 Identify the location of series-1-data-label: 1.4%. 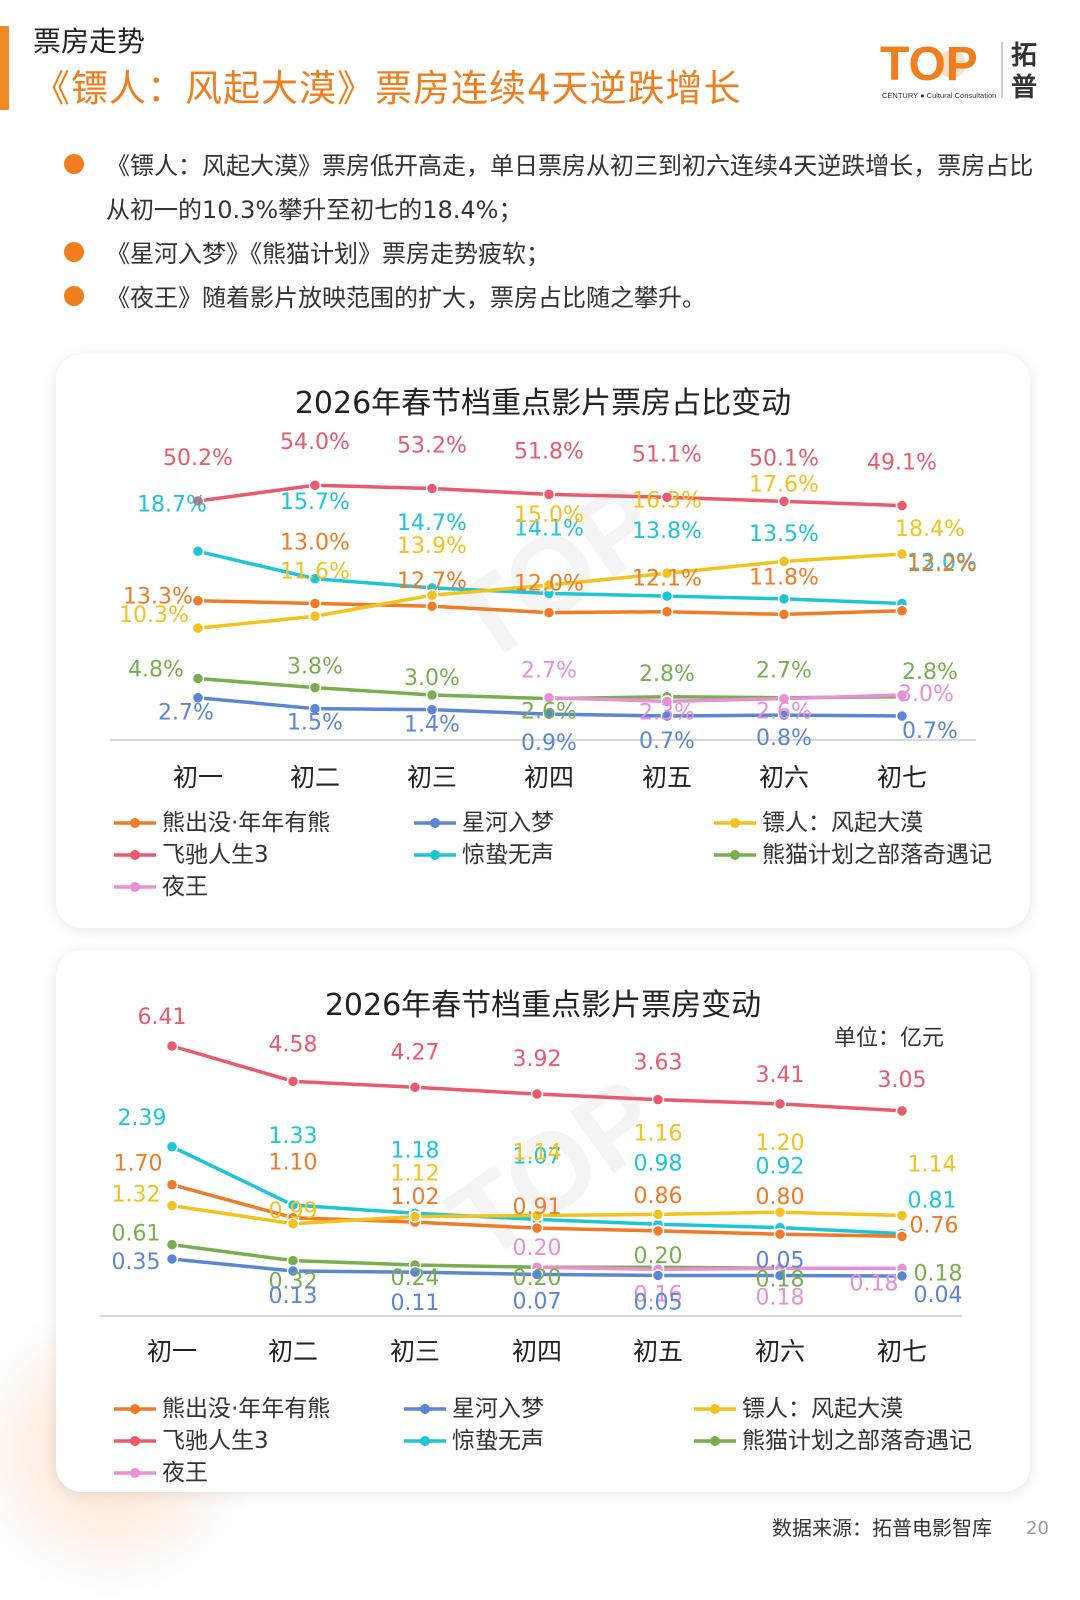
(432, 725).